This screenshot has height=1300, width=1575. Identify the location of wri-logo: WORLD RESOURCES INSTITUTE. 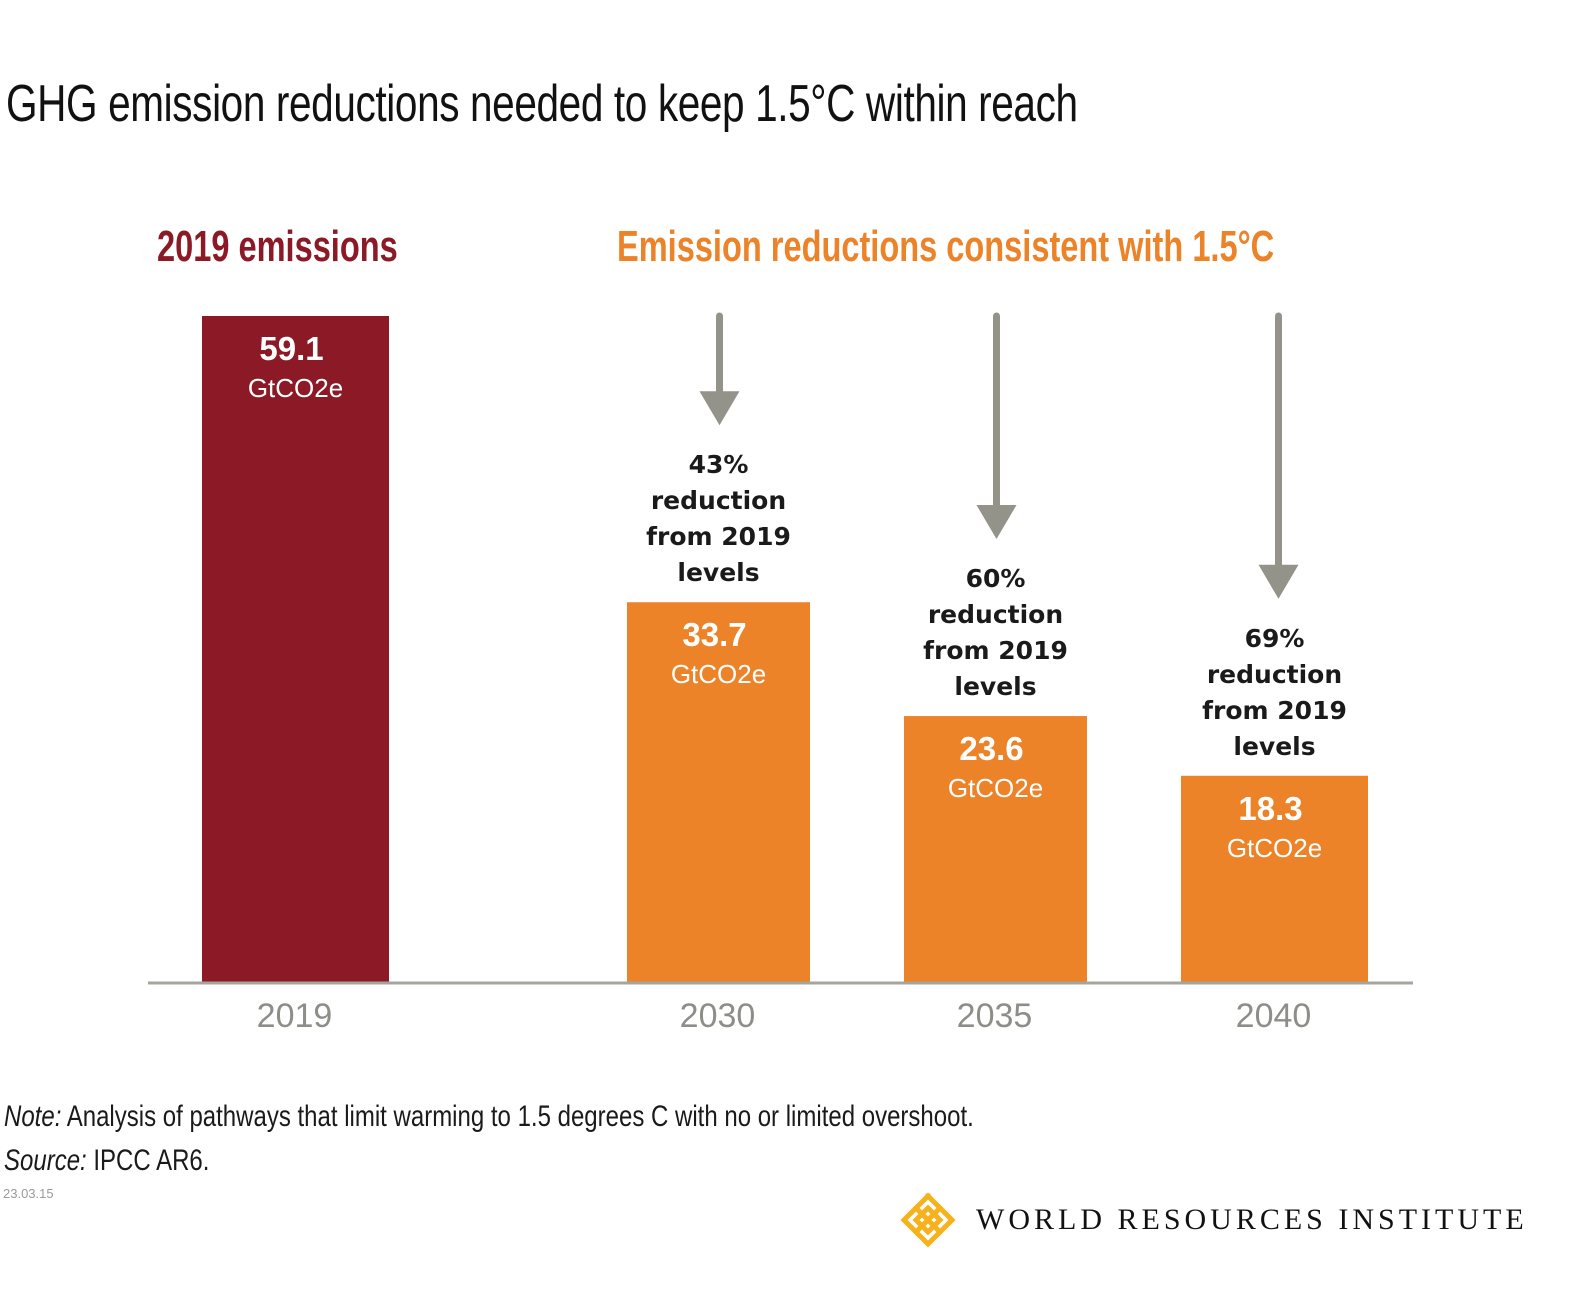
(1213, 1220).